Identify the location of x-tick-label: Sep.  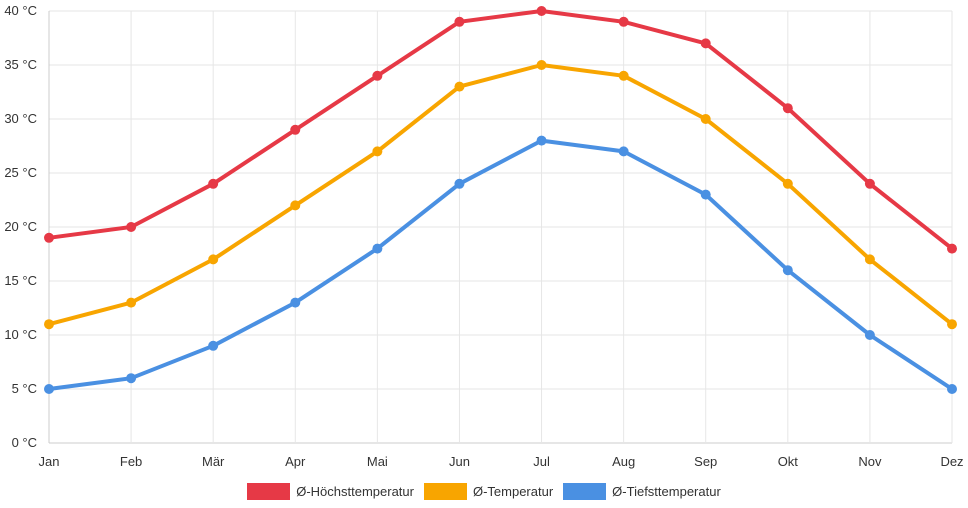
(705, 461).